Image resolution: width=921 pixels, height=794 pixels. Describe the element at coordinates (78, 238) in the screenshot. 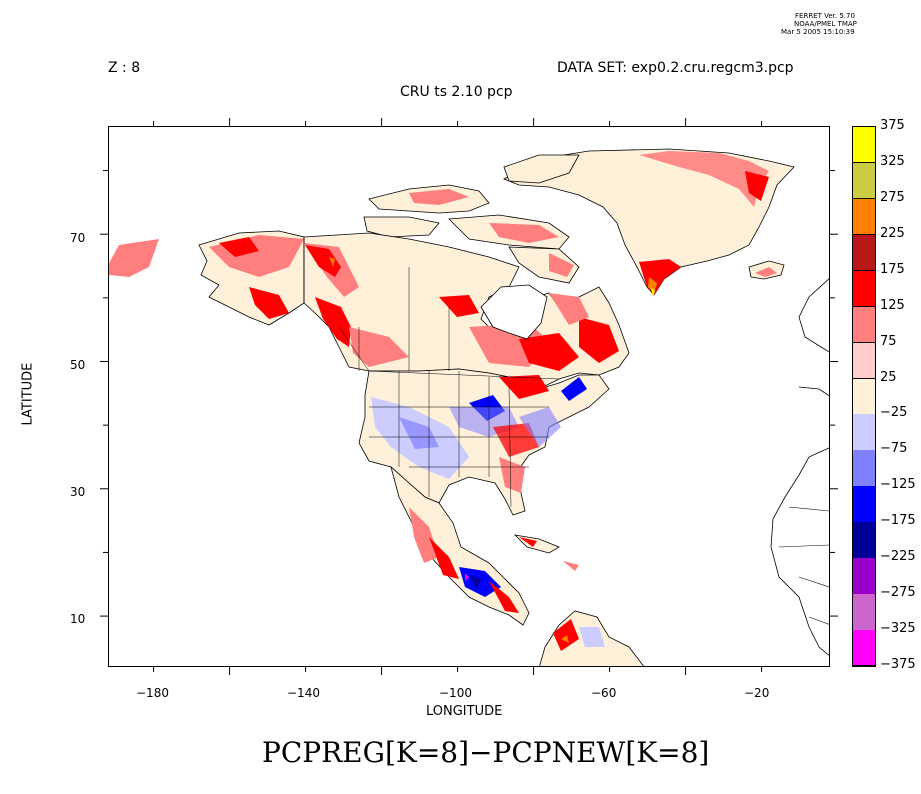

I see `y-tick-70: 70` at that location.